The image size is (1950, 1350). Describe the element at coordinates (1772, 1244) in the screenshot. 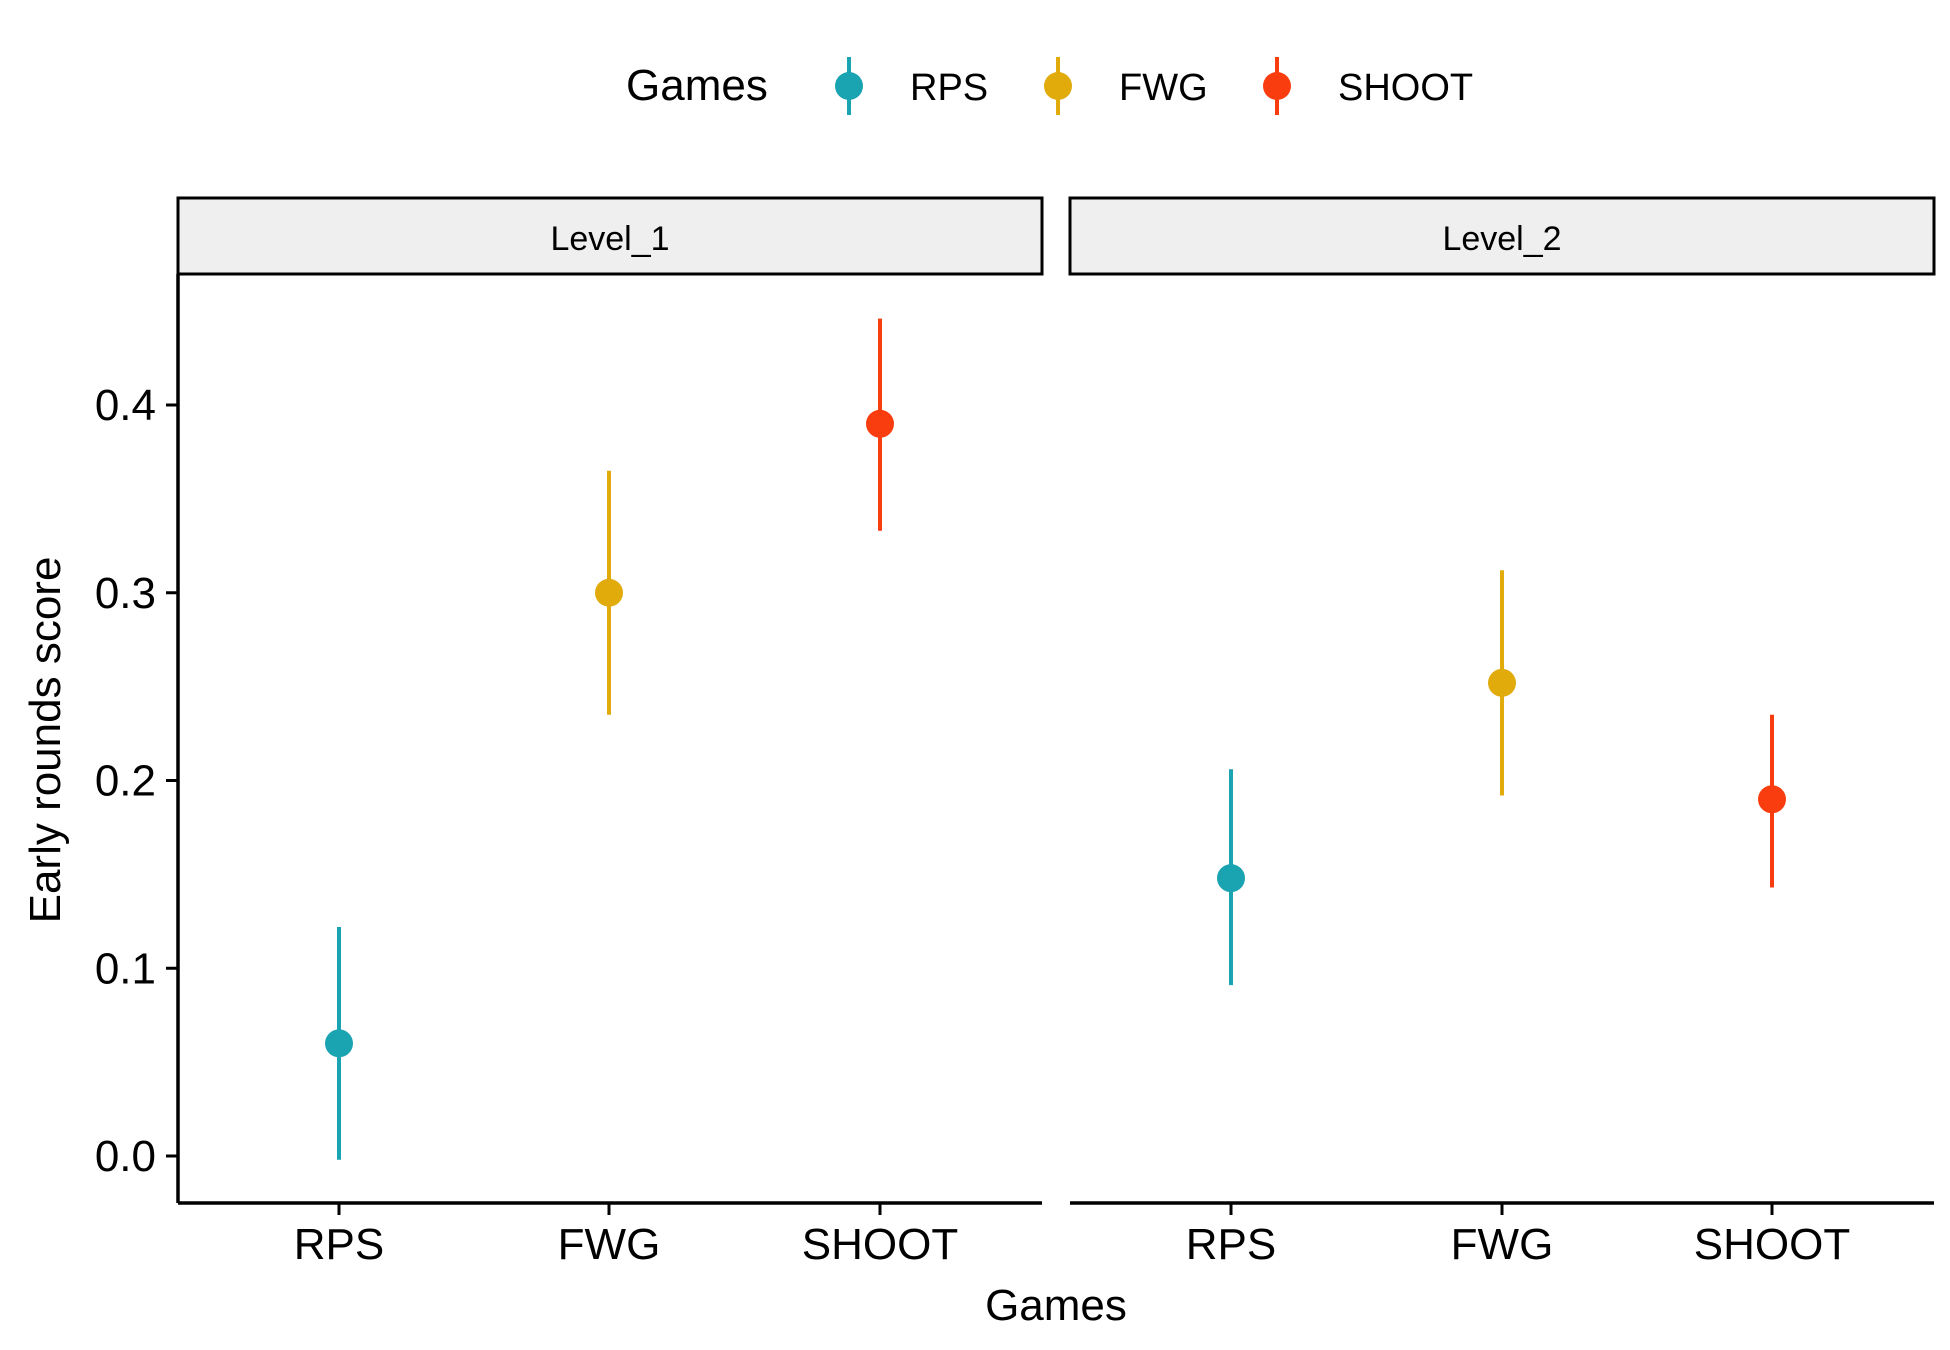

I see `facet-2-x-tick-label-shoot: SHOOT` at that location.